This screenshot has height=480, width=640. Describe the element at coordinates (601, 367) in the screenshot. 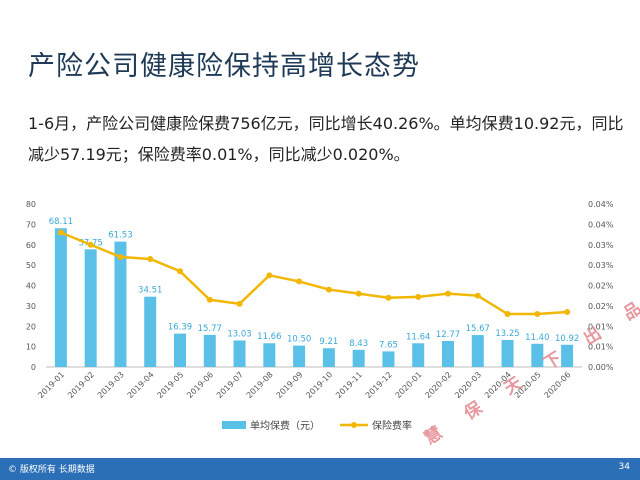

I see `y2-tick-label: 0.00%` at that location.